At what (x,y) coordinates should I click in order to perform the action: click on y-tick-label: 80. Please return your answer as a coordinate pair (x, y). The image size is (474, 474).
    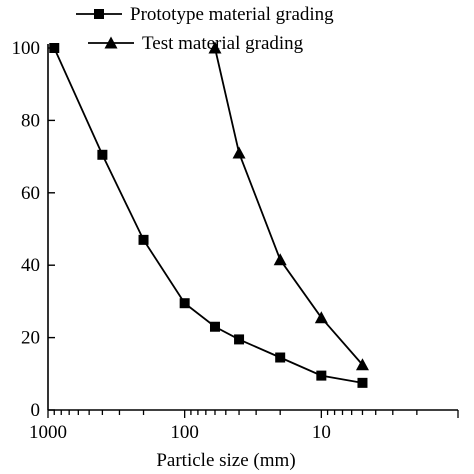
    Looking at the image, I should click on (30, 120).